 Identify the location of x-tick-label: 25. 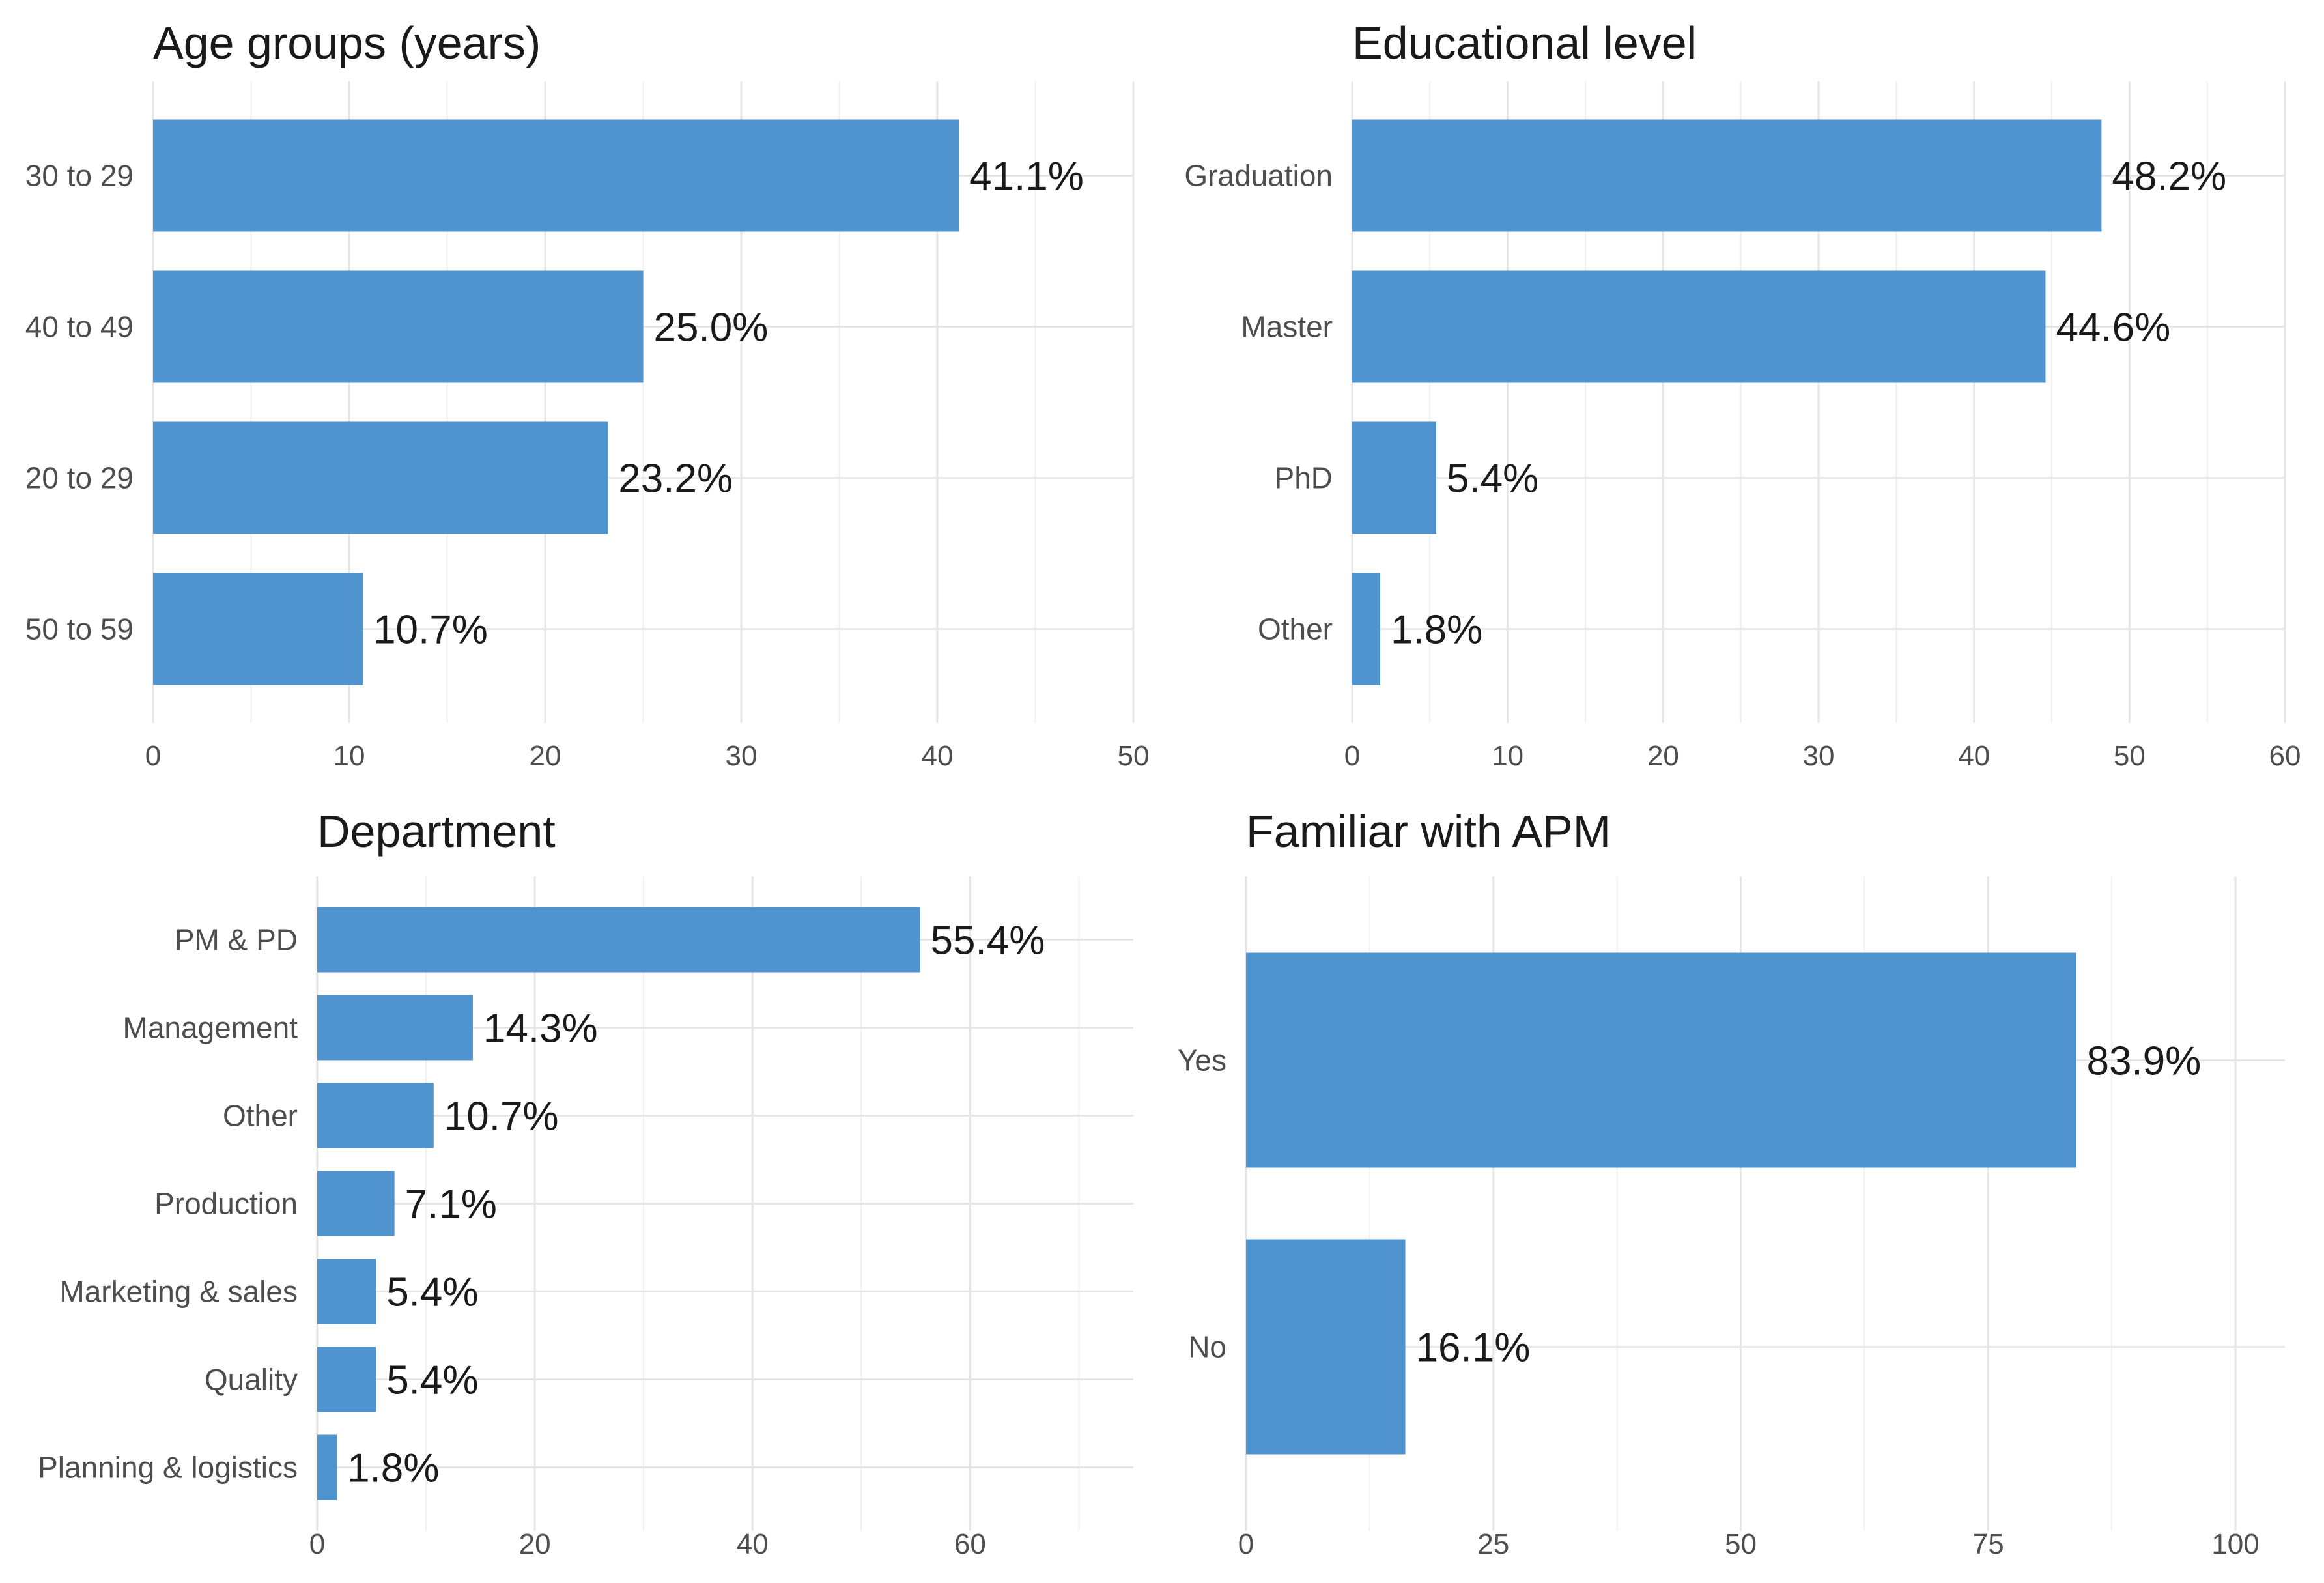
(1493, 1544).